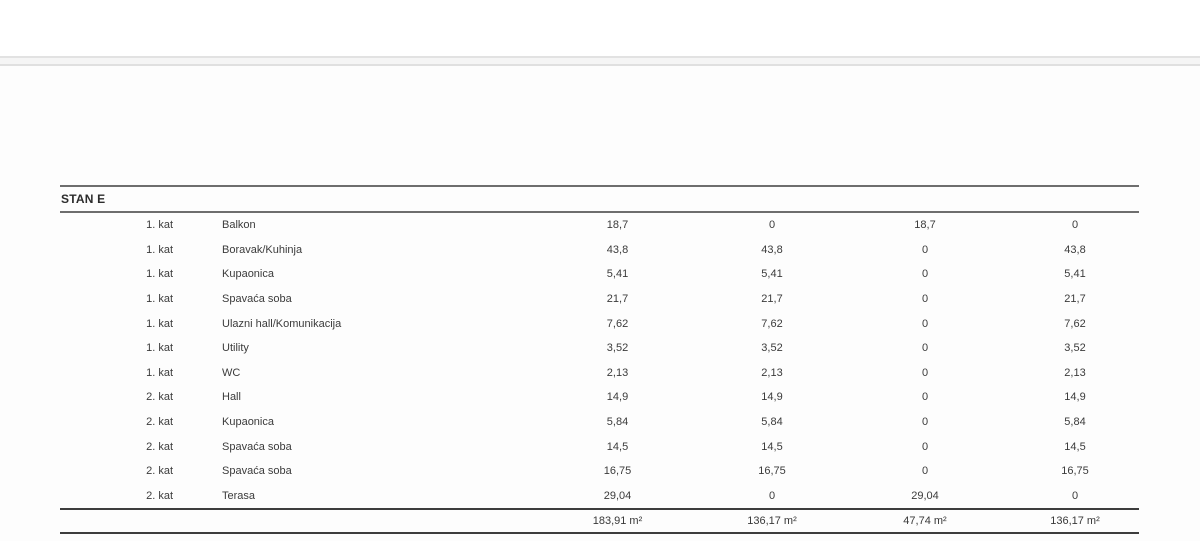 The width and height of the screenshot is (1200, 541). I want to click on table-row: 1. kat Kupaonica 5,41 5,41 0 5,41, so click(599, 274).